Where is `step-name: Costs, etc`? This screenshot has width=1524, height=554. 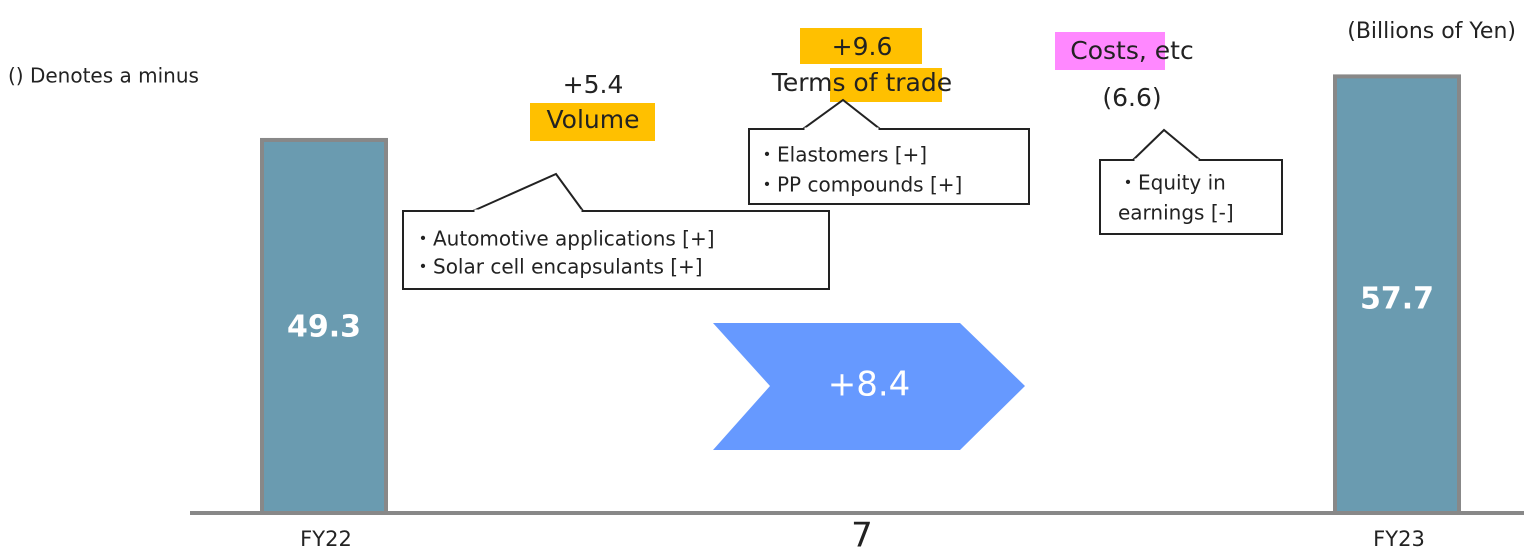 step-name: Costs, etc is located at coordinates (1131, 50).